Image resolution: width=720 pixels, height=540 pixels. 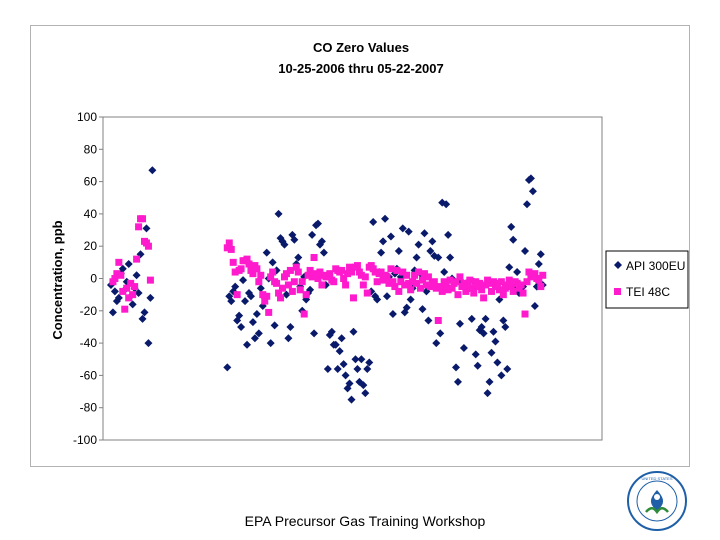 I want to click on y-tick-label: 100, so click(x=87, y=117).